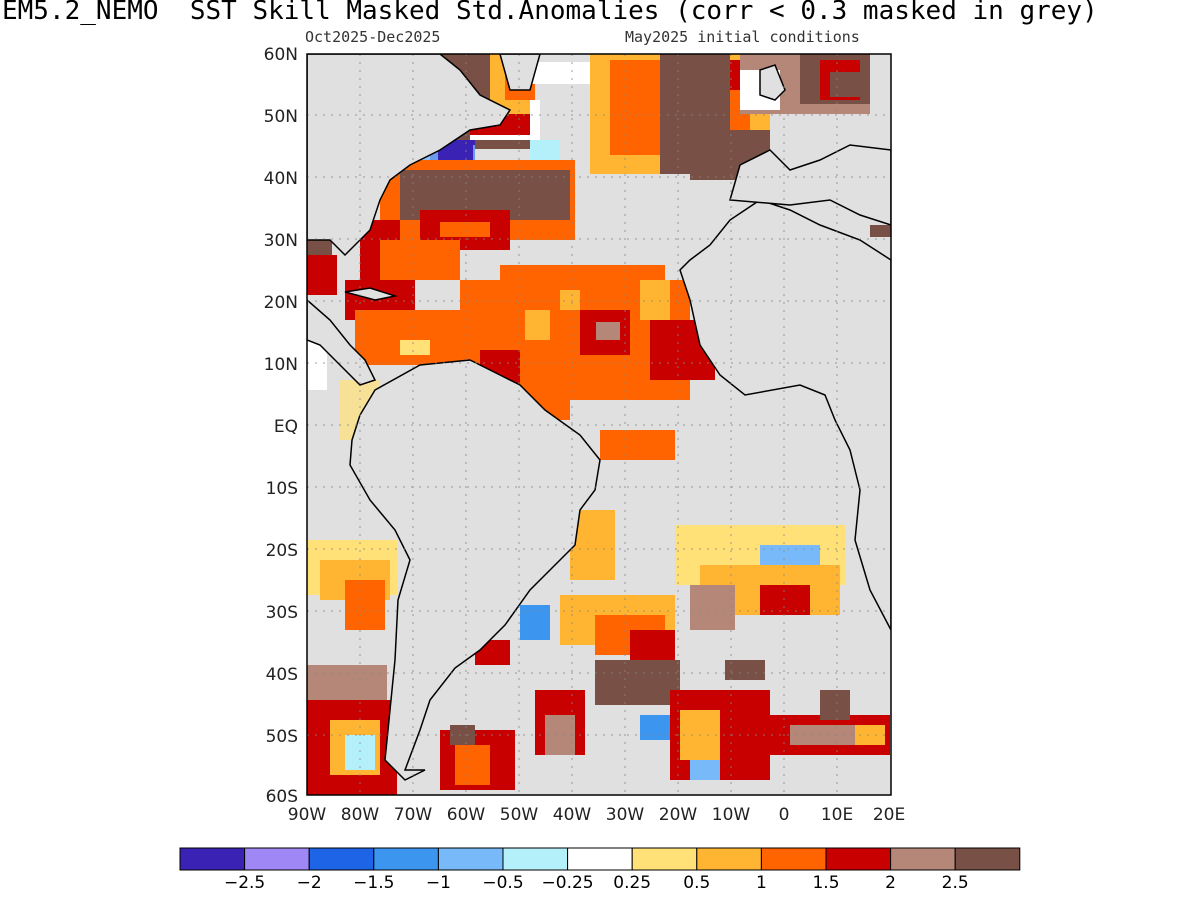 This screenshot has height=900, width=1200. What do you see at coordinates (286, 427) in the screenshot?
I see `lat-label: EQ` at bounding box center [286, 427].